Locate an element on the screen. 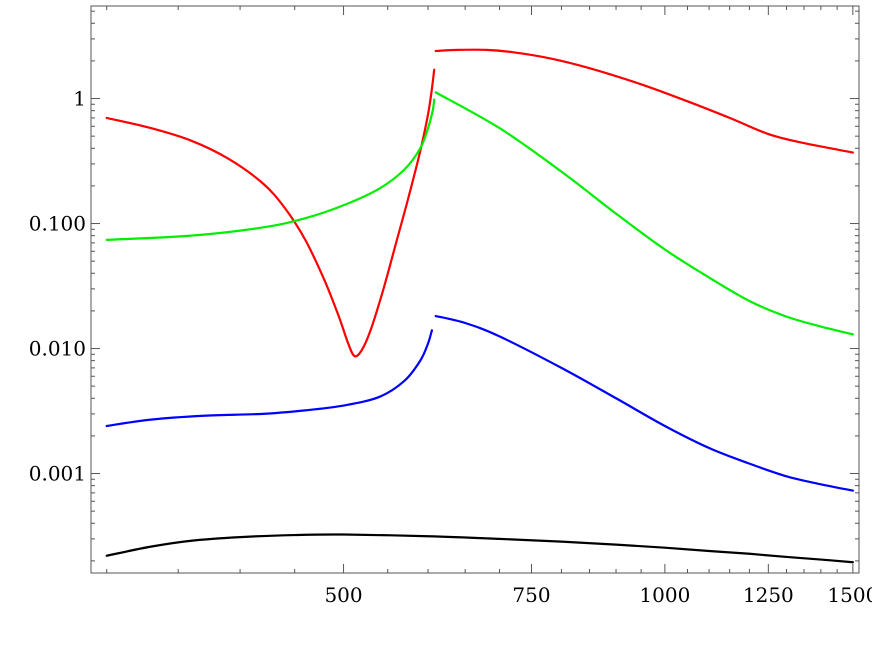  y-tick-label: 0.010 is located at coordinates (57, 349).